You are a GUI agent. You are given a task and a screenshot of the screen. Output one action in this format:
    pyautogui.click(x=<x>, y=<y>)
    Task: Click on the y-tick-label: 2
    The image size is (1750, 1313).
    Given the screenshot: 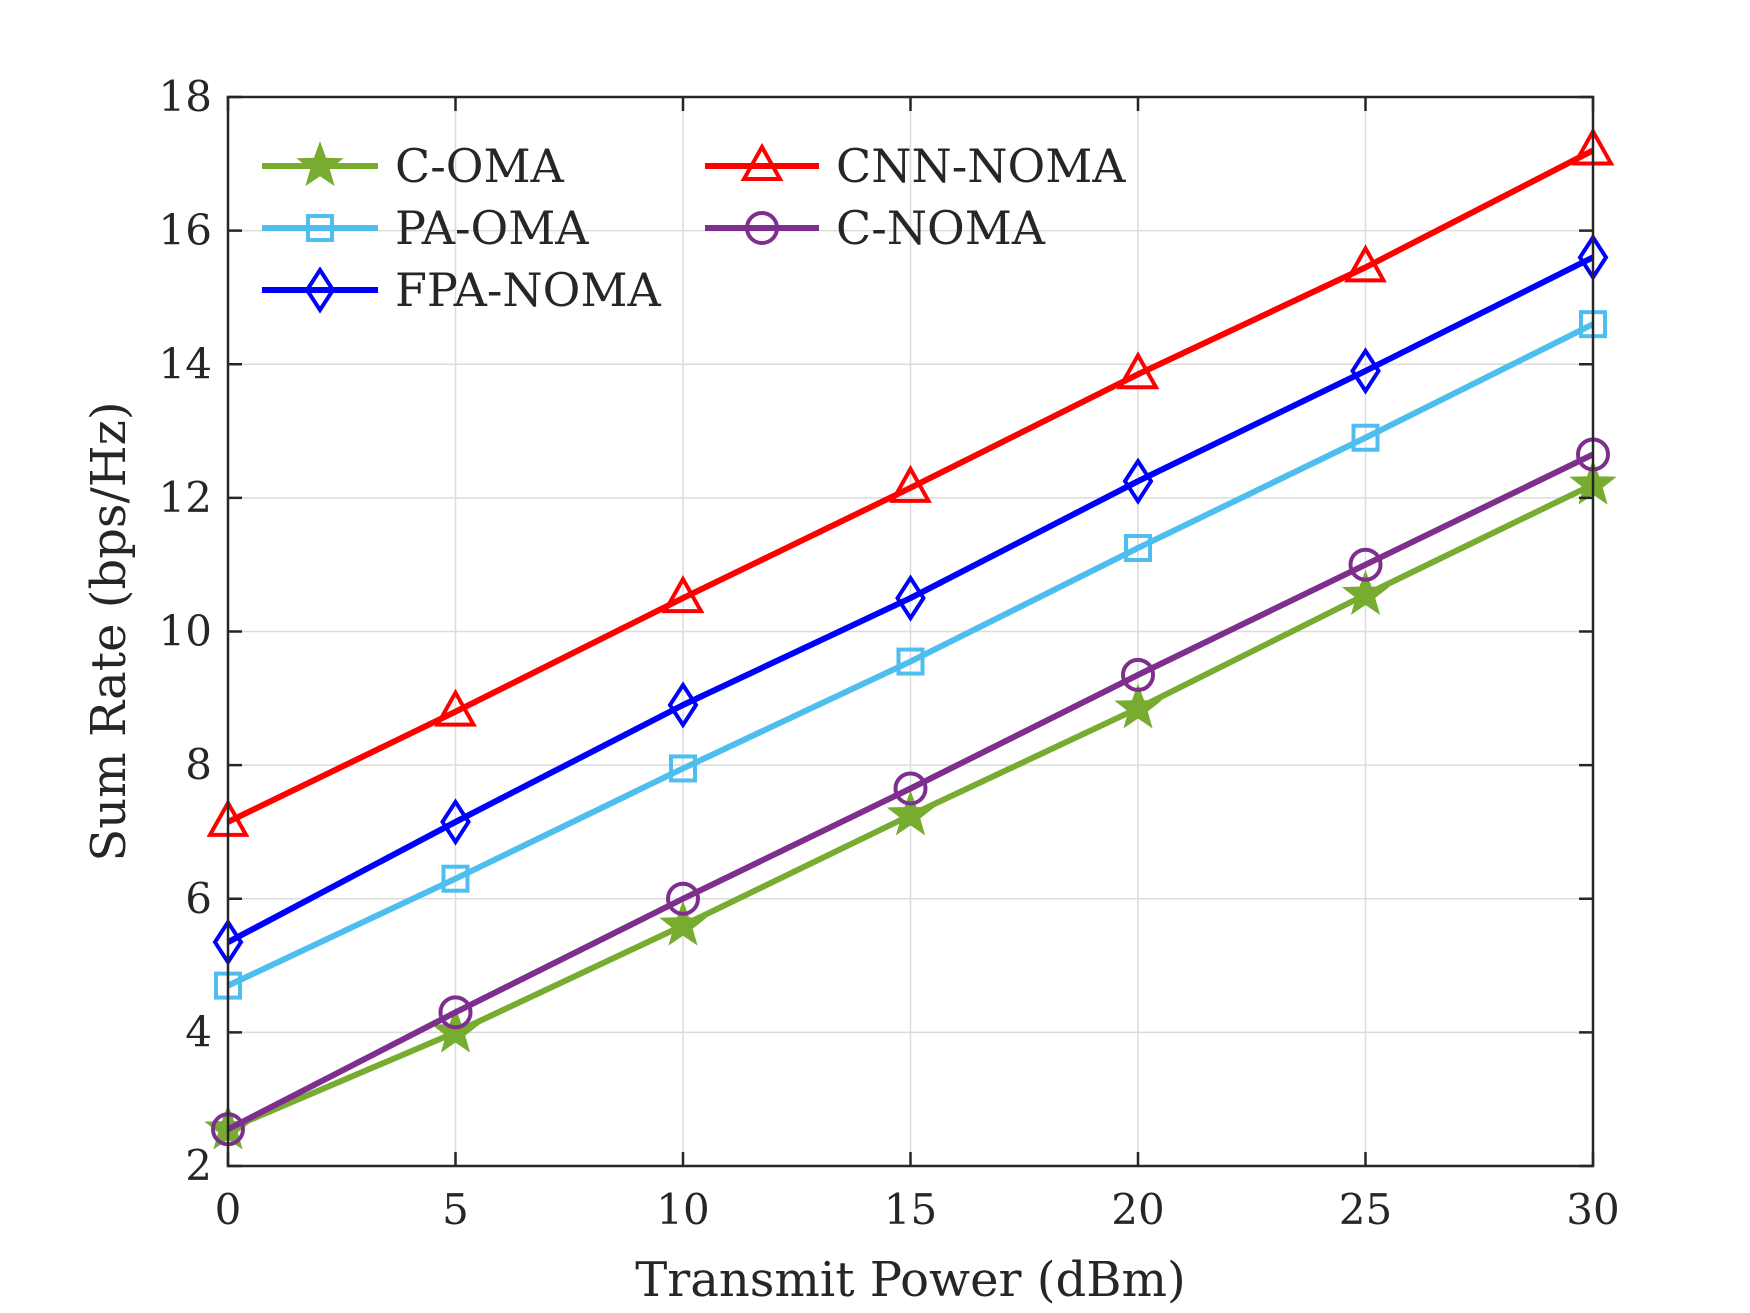 What is the action you would take?
    pyautogui.click(x=198, y=1165)
    